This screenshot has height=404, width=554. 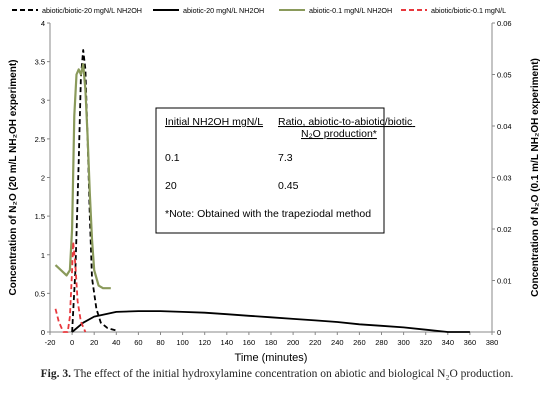 I want to click on x-tick-label: 0, so click(x=72, y=342).